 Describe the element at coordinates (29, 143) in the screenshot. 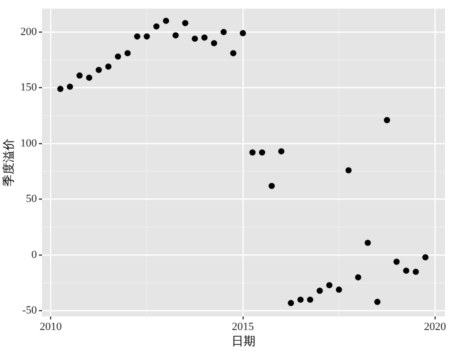

I see `y-tick-label: 100` at that location.